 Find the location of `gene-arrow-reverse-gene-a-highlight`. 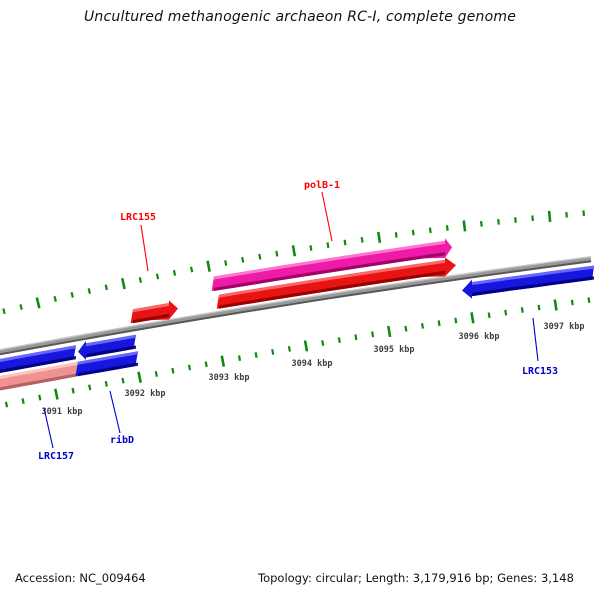

gene-arrow-reverse-gene-a-highlight is located at coordinates (38, 354).